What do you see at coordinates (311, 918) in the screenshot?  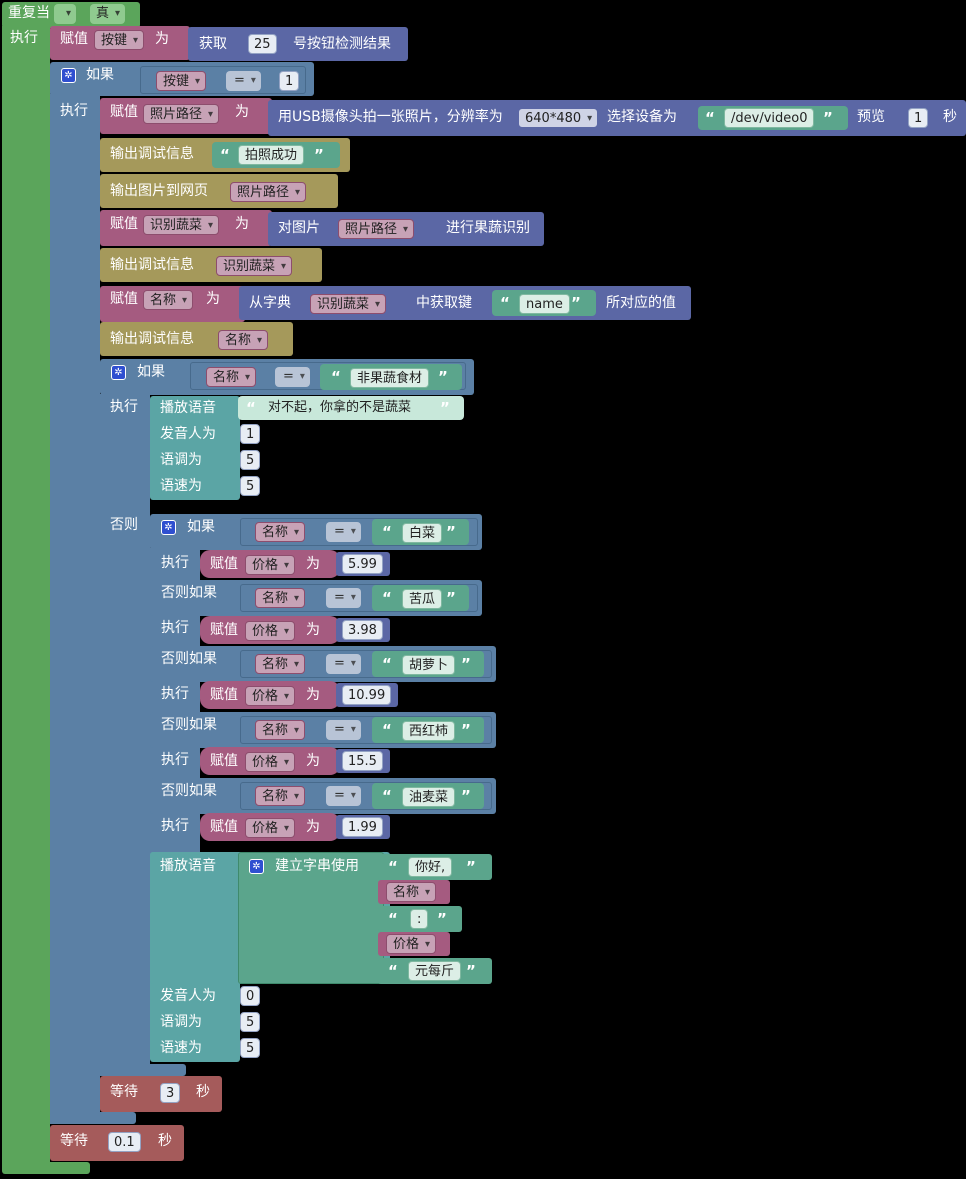 I see `string-join-block` at bounding box center [311, 918].